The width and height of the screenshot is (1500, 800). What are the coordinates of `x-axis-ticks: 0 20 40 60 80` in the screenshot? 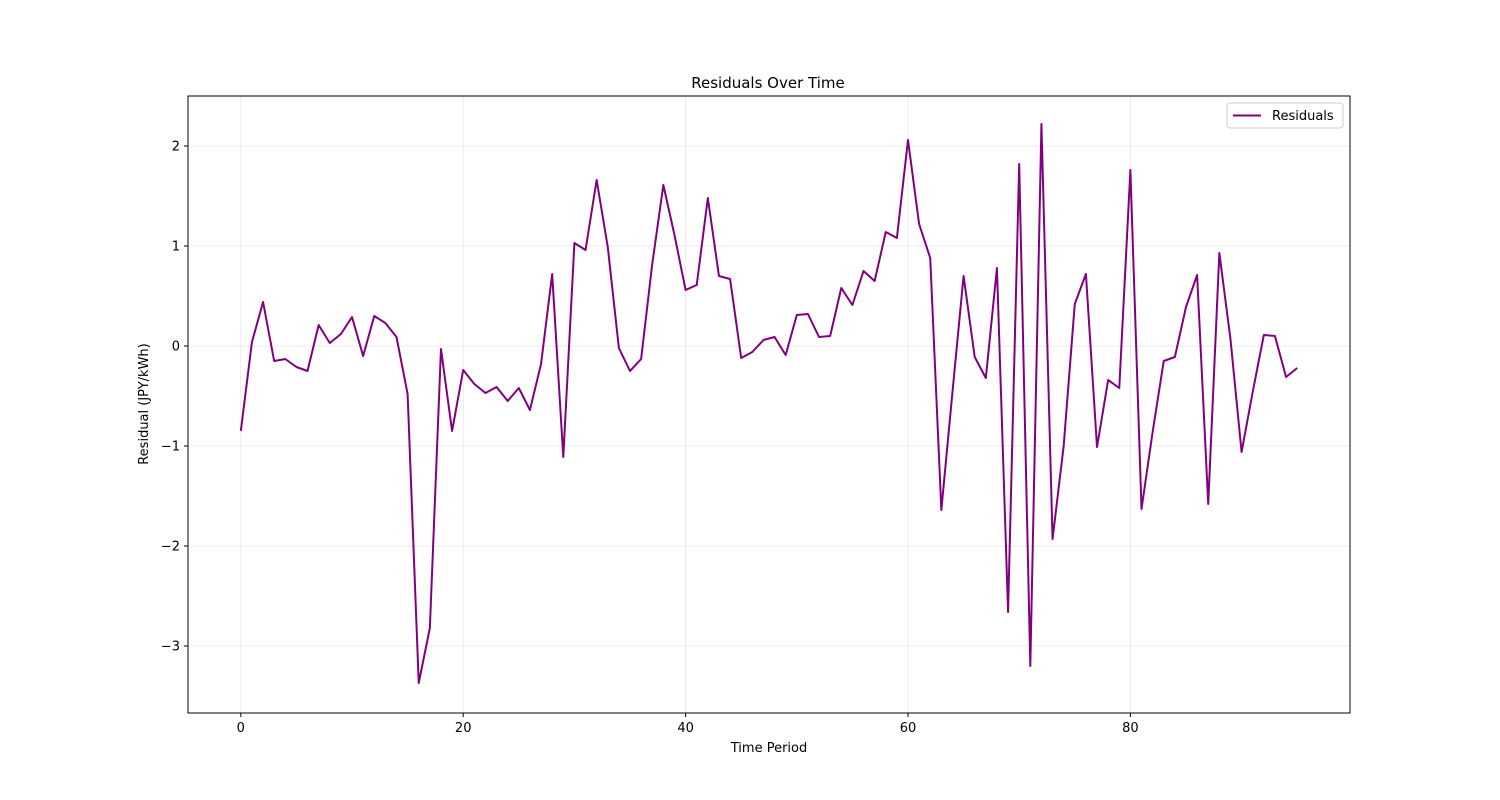 It's located at (688, 724).